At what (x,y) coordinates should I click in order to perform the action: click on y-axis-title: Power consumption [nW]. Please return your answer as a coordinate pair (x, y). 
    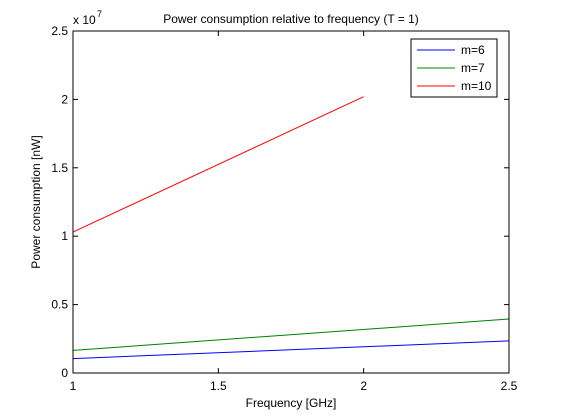
    Looking at the image, I should click on (36, 201).